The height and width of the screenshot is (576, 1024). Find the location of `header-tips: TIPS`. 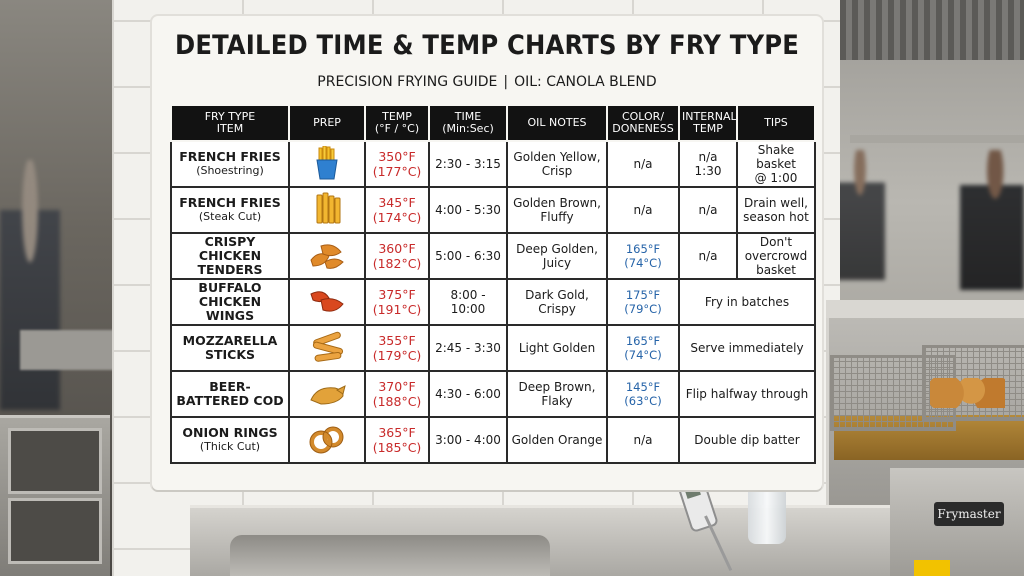

header-tips: TIPS is located at coordinates (776, 123).